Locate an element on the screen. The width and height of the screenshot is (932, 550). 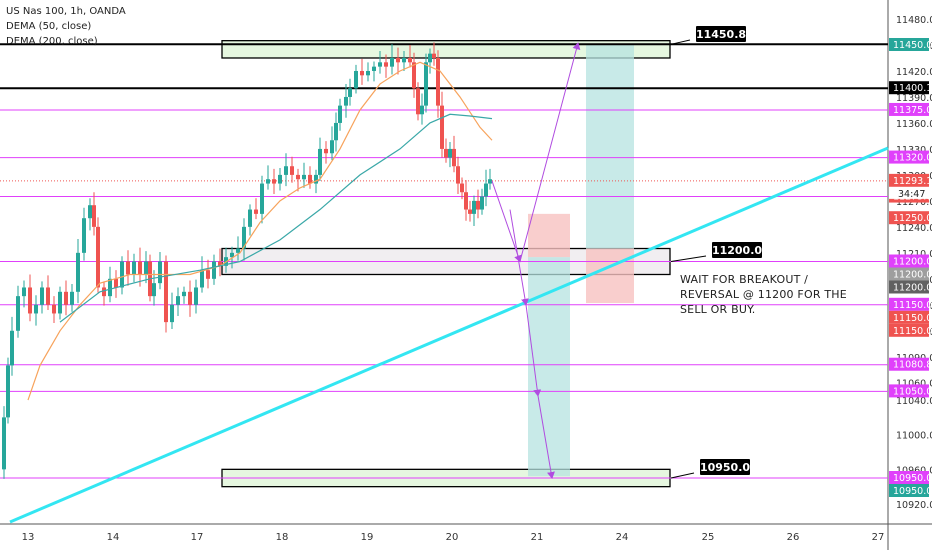
position-long-target is located at coordinates (610, 147).